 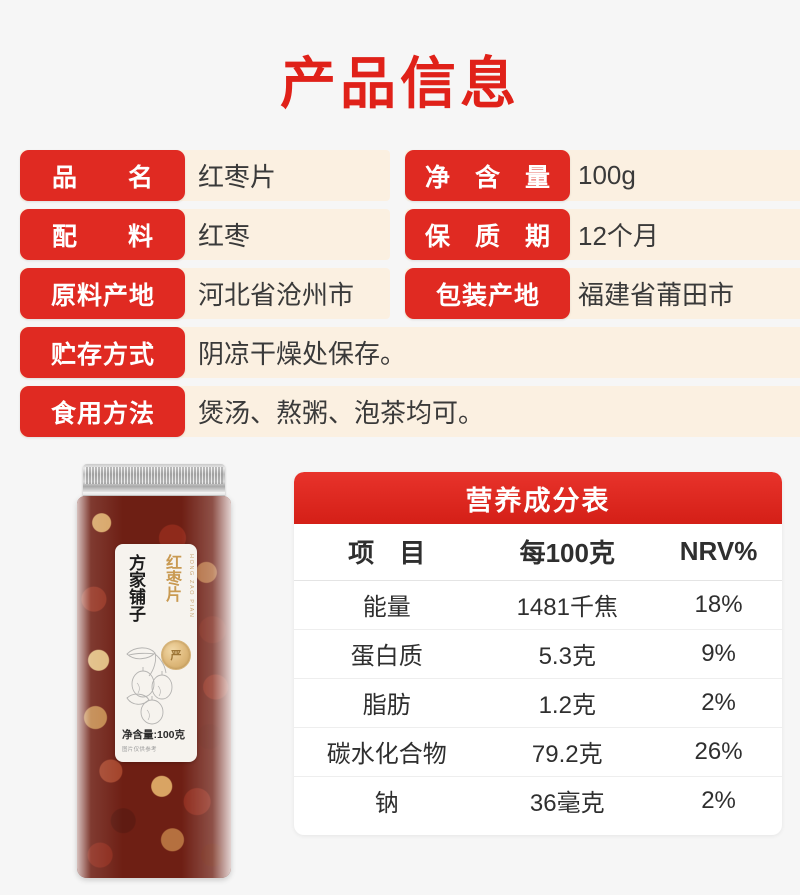 I want to click on jar-front-label: 方家铺子 红枣片 HONG ZAO PIAN, so click(x=156, y=653).